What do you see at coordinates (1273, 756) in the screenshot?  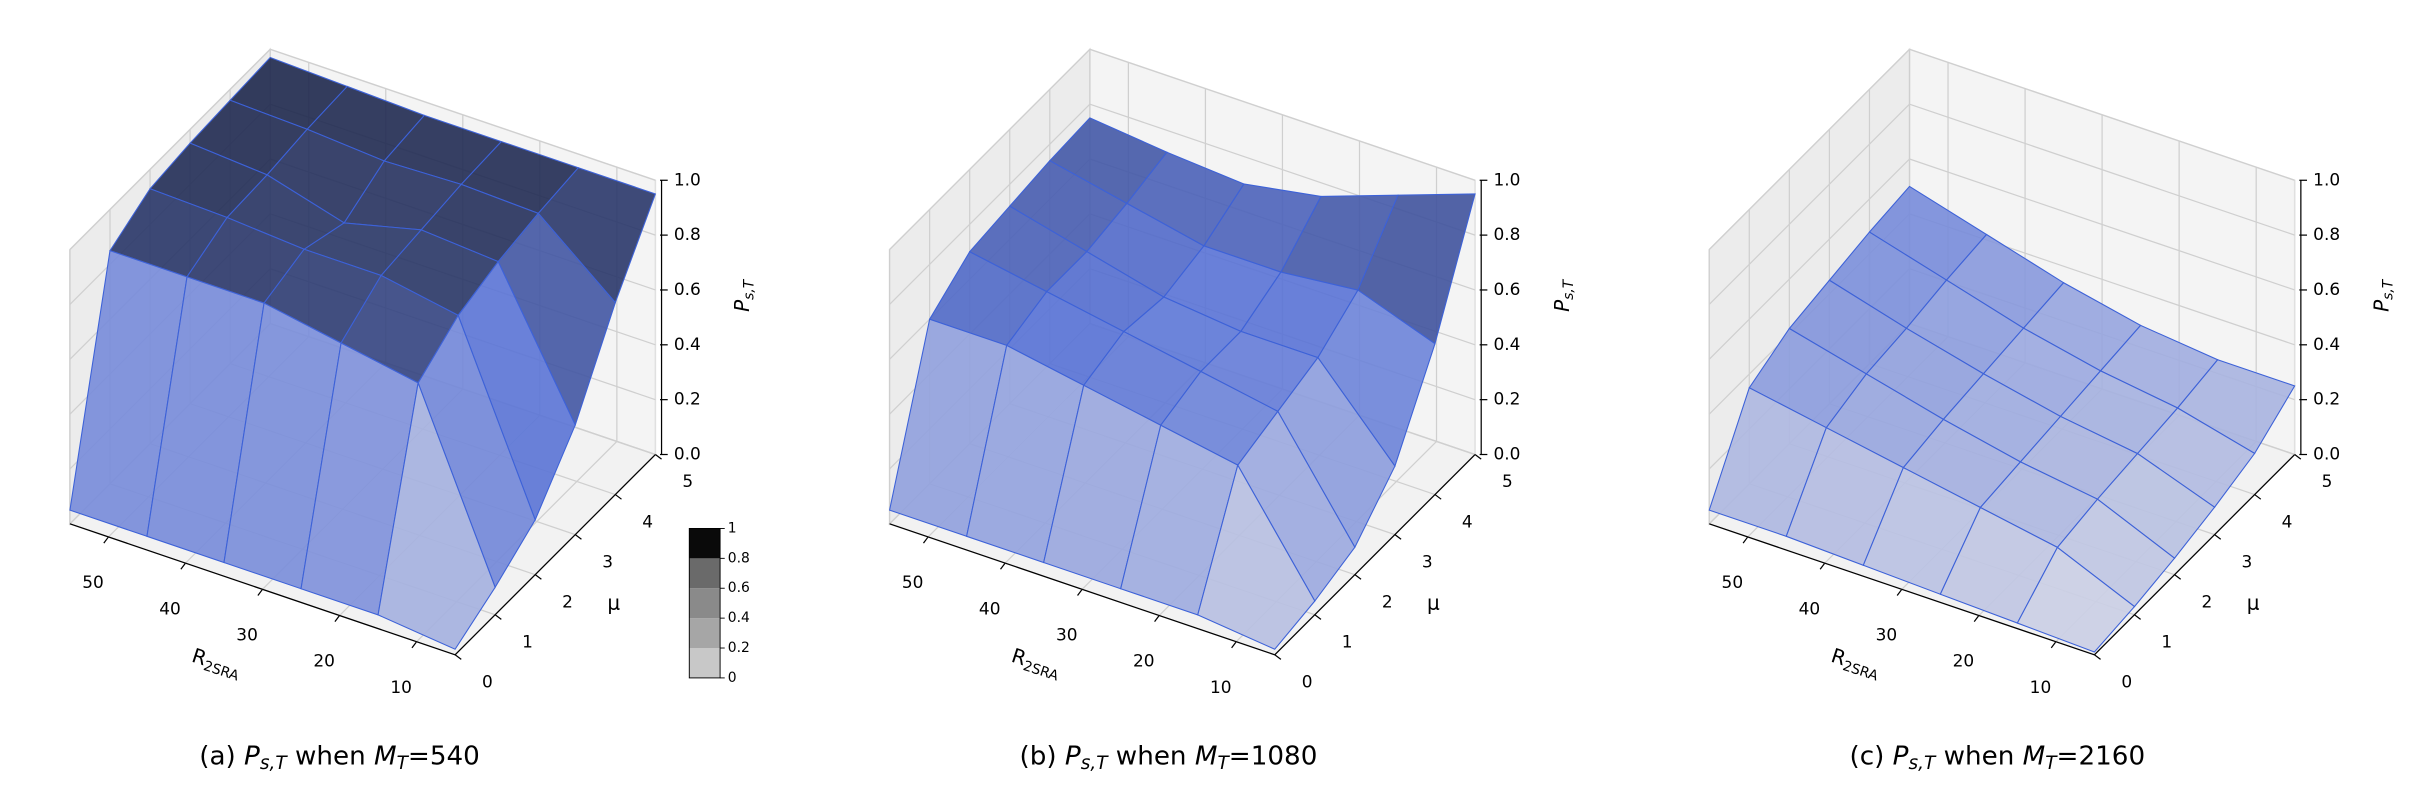 I see `caption-rest: =1080` at bounding box center [1273, 756].